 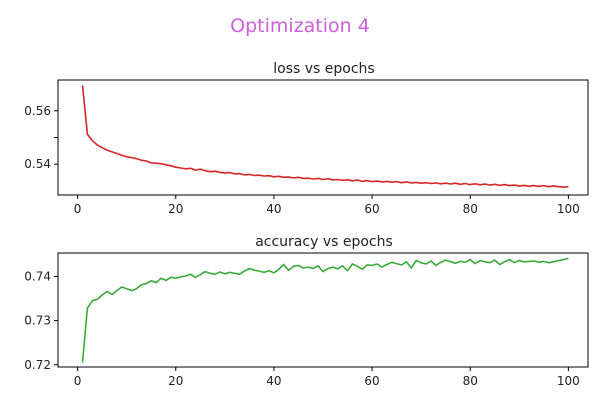 What do you see at coordinates (371, 209) in the screenshot?
I see `loss-x-tick-label: 60` at bounding box center [371, 209].